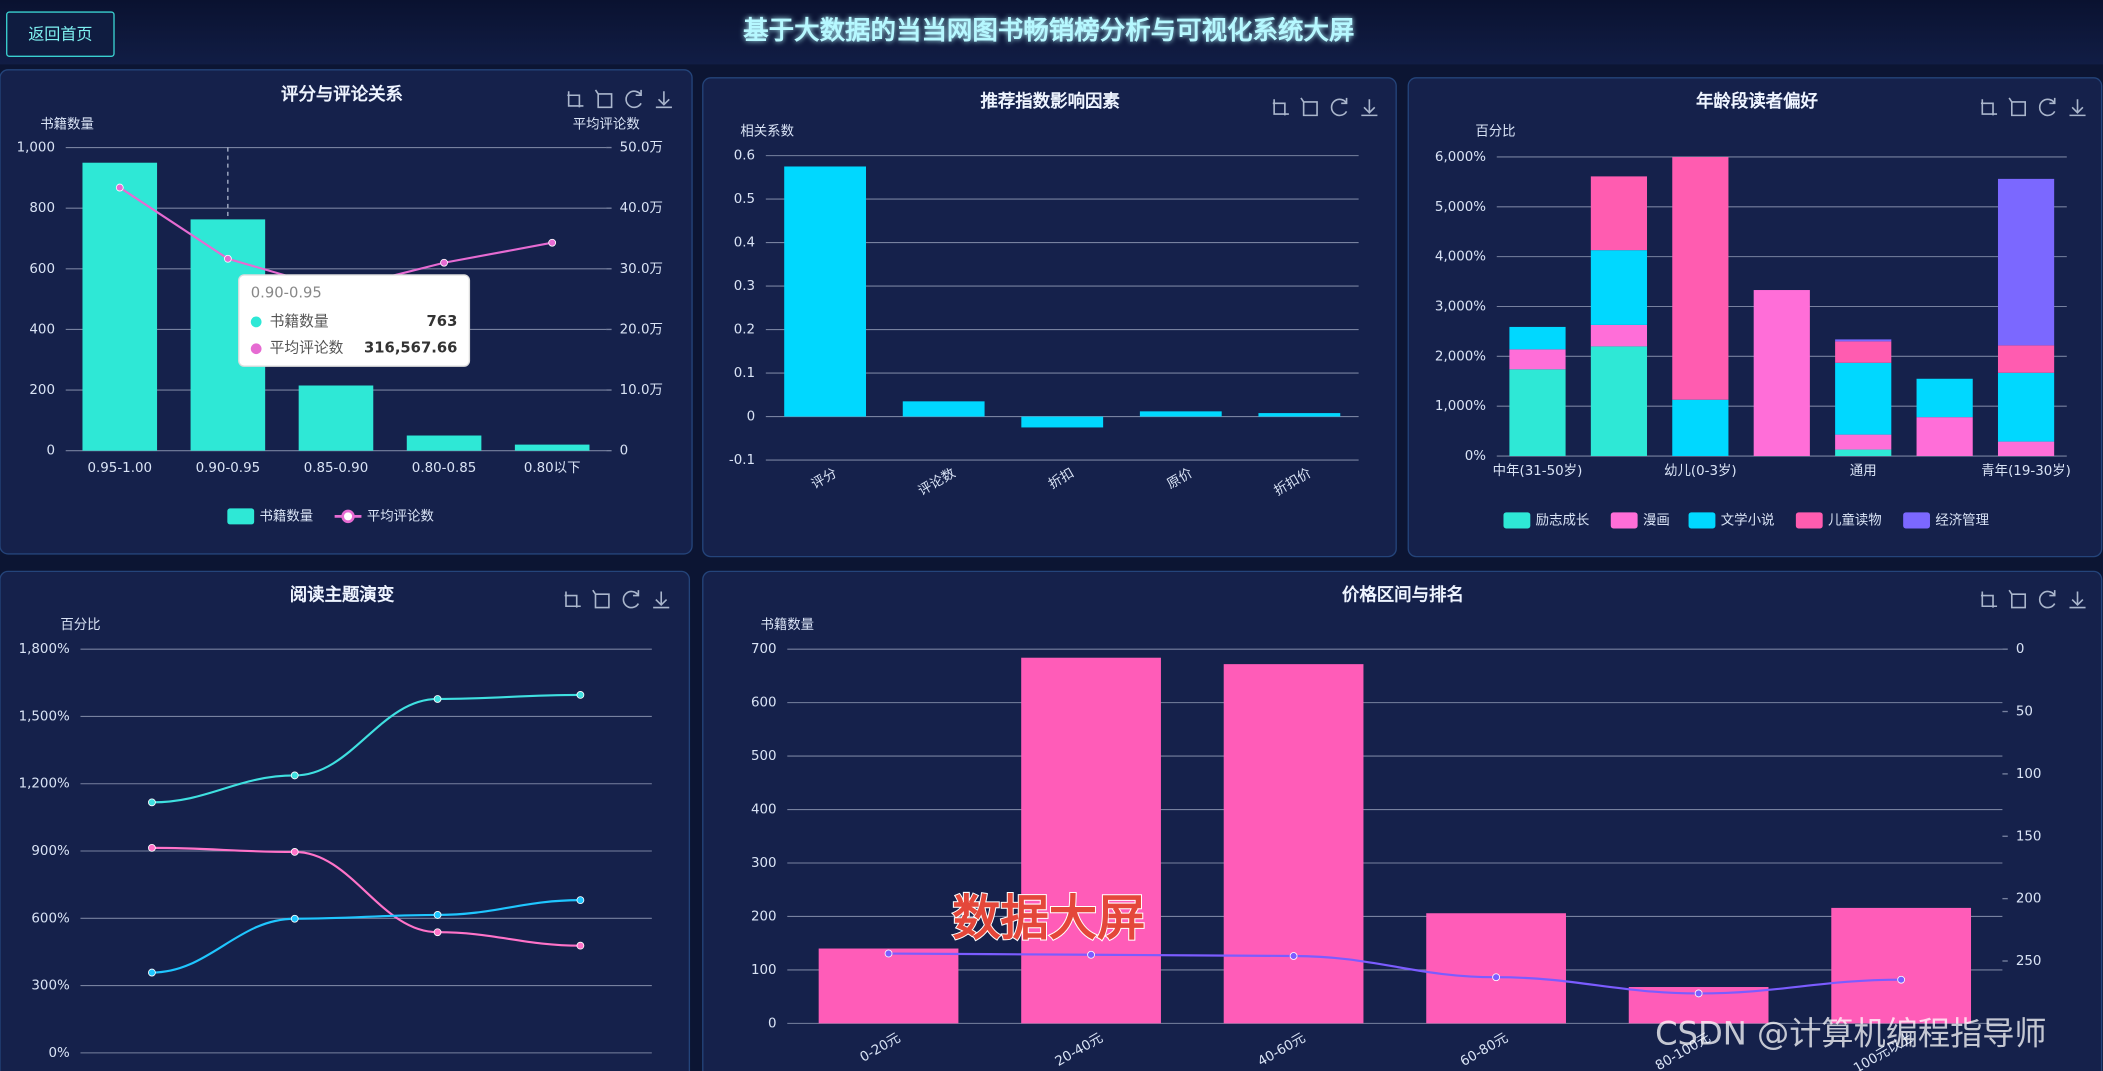  What do you see at coordinates (336, 468) in the screenshot?
I see `x-tick-label: 0.85-0.90` at bounding box center [336, 468].